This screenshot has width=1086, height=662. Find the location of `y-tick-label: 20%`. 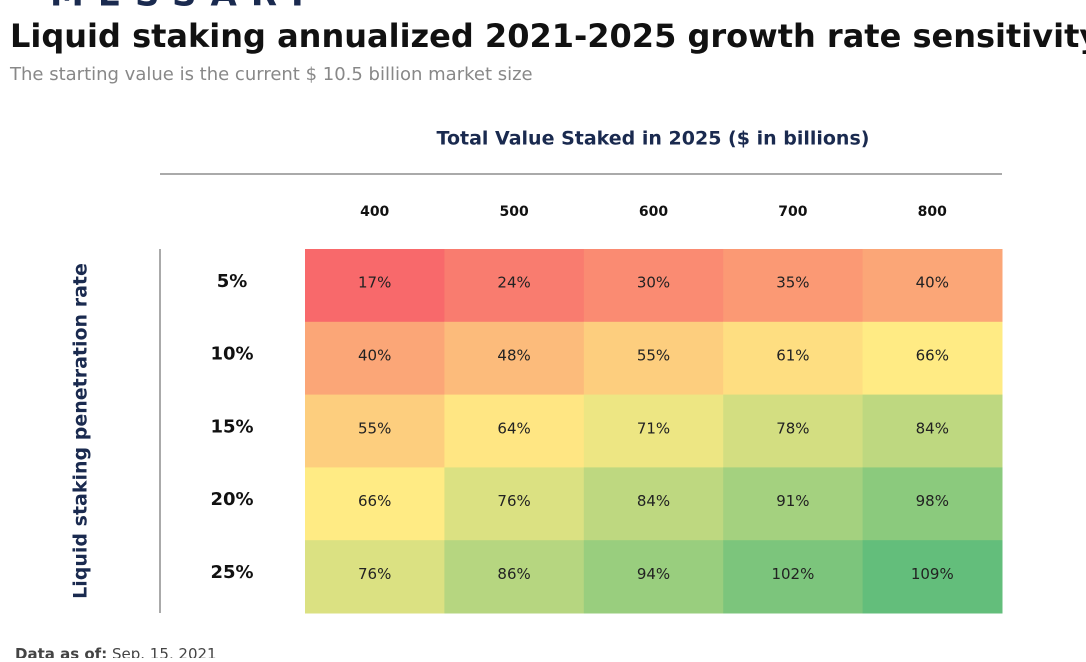

y-tick-label: 20% is located at coordinates (231, 499).